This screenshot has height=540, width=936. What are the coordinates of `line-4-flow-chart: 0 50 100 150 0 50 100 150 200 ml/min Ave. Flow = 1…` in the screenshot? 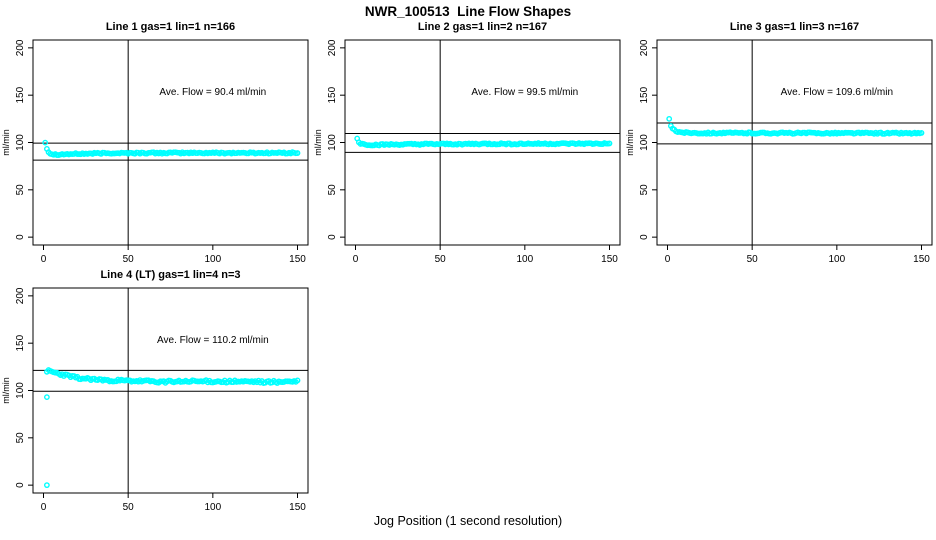 It's located at (155, 400).